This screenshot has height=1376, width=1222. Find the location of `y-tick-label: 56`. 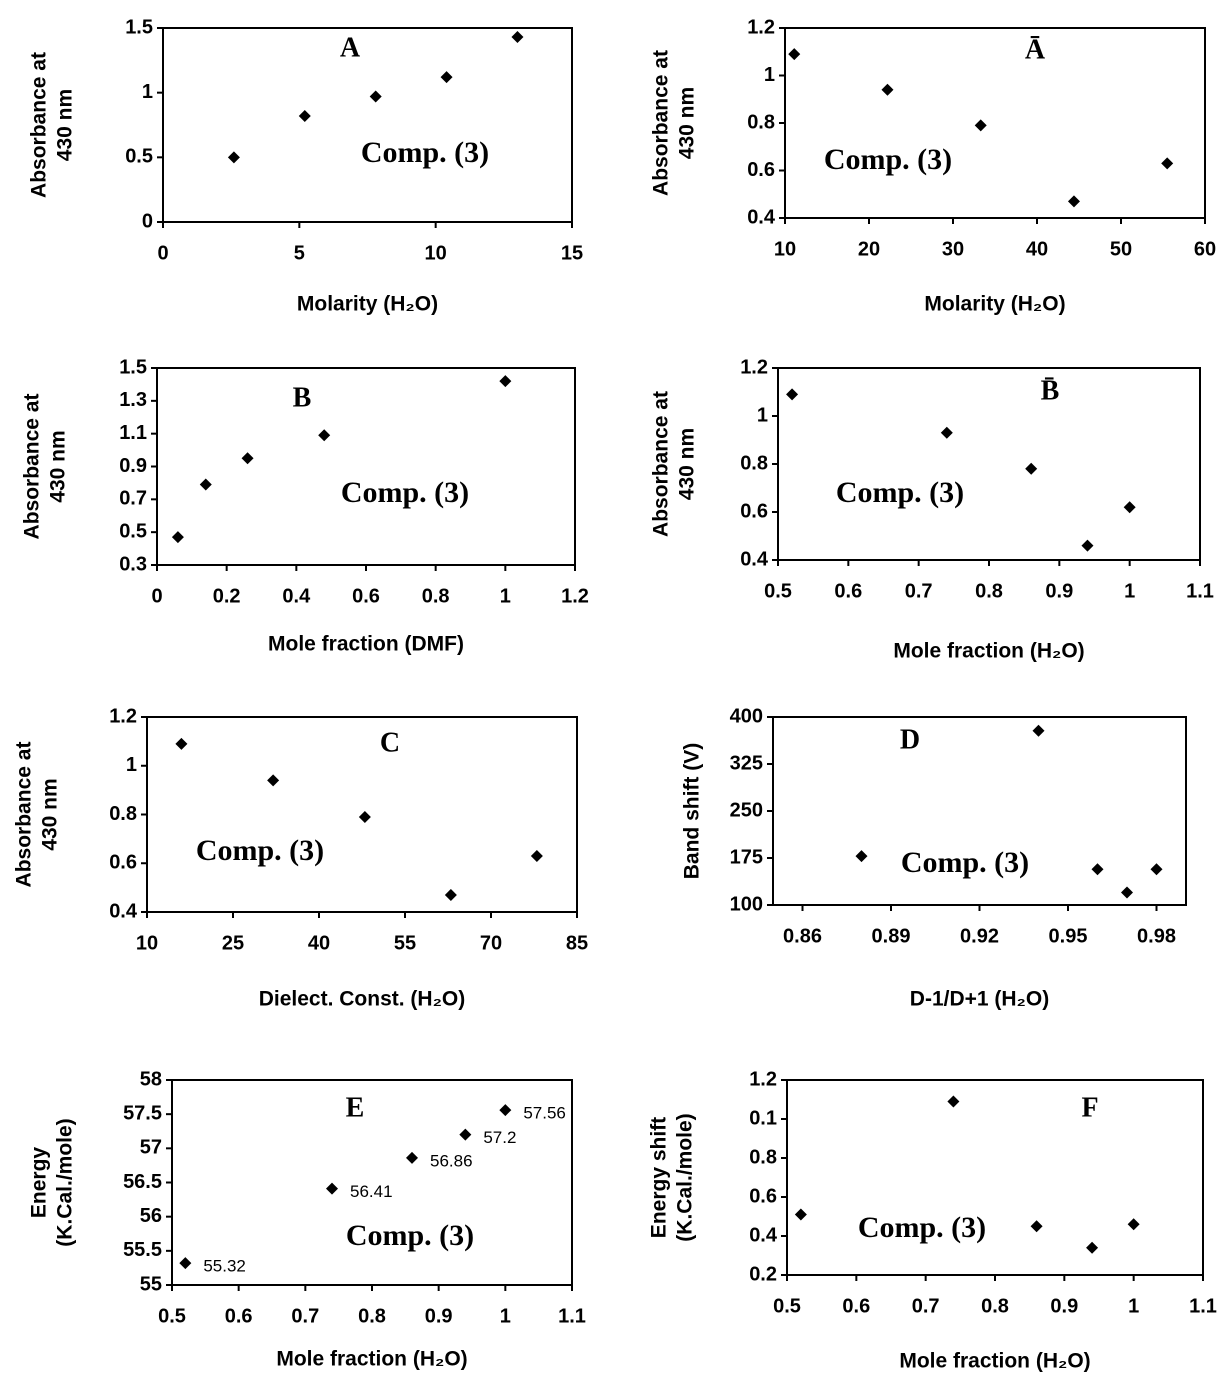

y-tick-label: 56 is located at coordinates (151, 1216).